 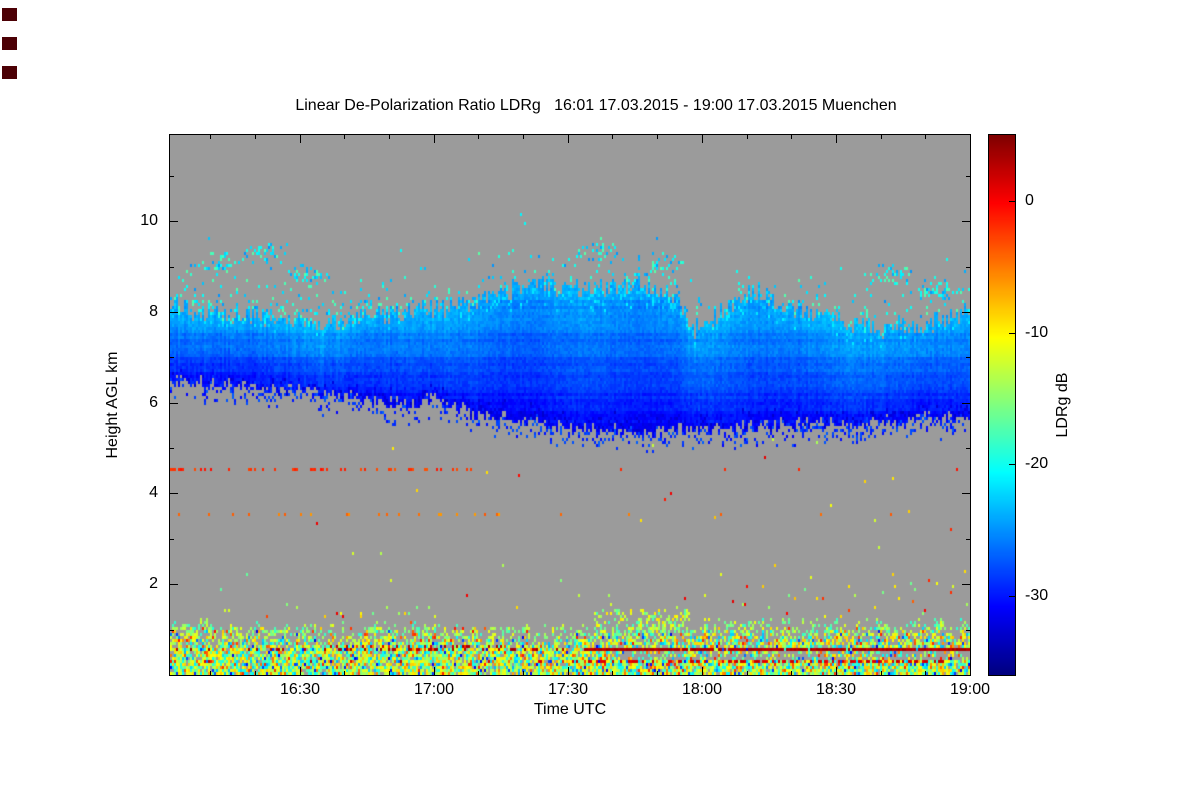 What do you see at coordinates (1062, 405) in the screenshot?
I see `colorbar-label: LDRg dB` at bounding box center [1062, 405].